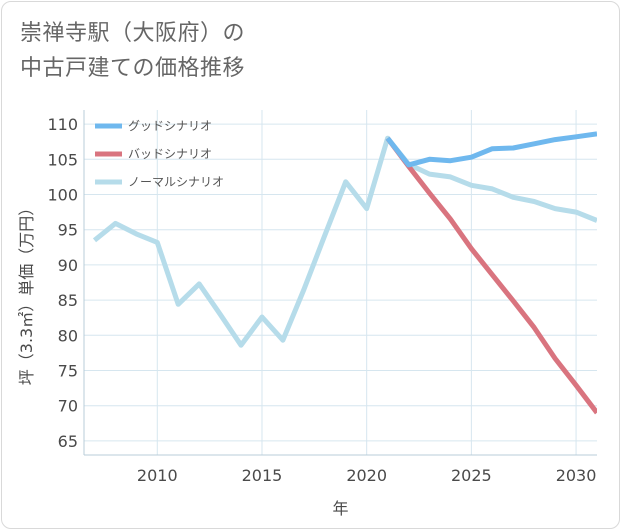  I want to click on y-axis-label: 坪（3.3㎡）単価（万円）, so click(26, 292).